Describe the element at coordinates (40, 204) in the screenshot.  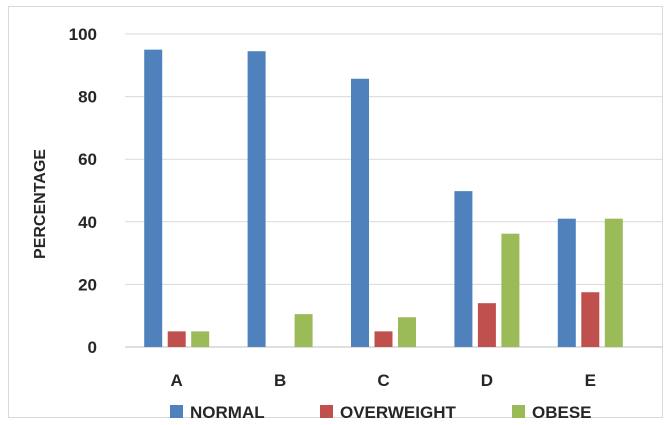
I see `y-axis-label: PERCENTAGE` at that location.